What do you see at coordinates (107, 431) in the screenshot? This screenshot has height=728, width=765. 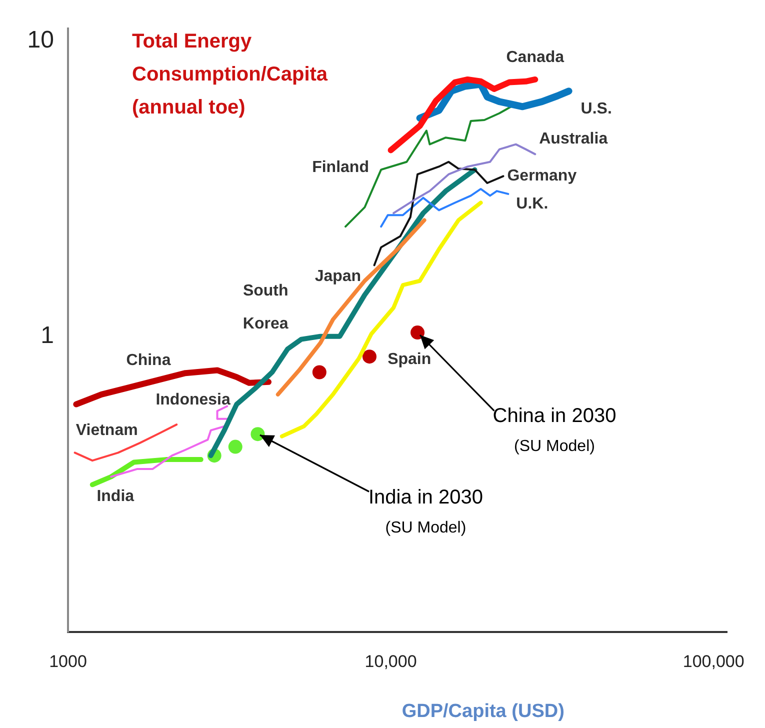 I see `series-label: Vietnam` at bounding box center [107, 431].